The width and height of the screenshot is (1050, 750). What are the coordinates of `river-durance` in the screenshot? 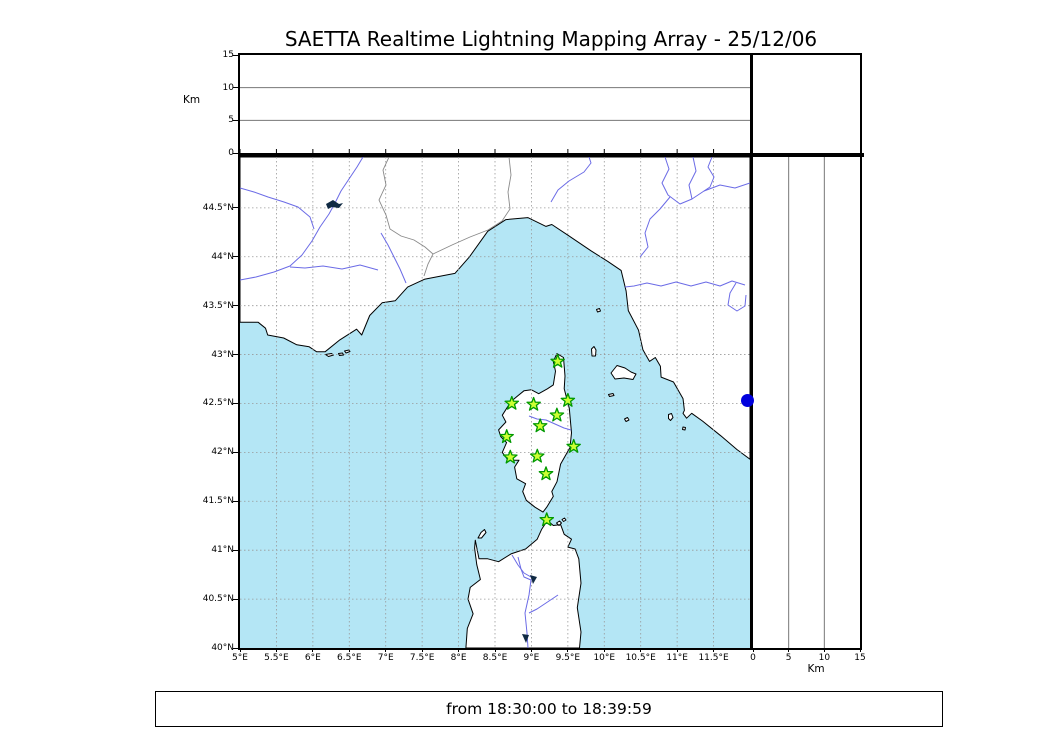 It's located at (288, 241).